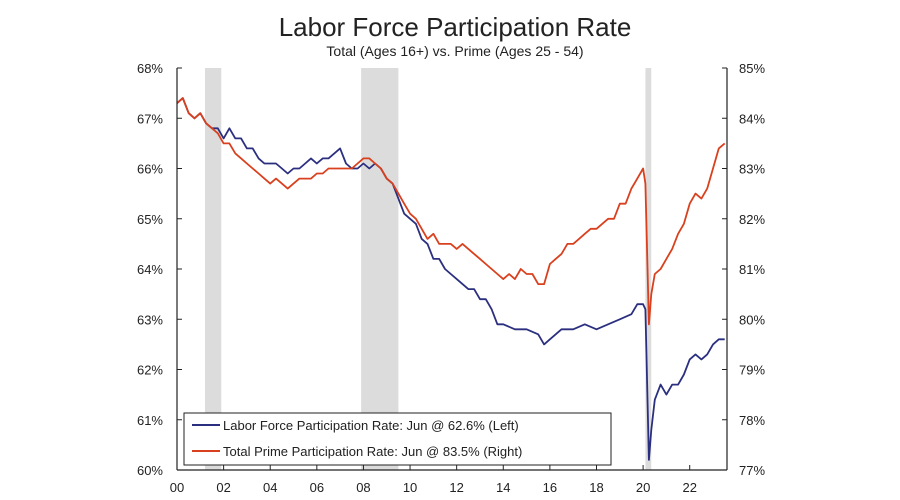  What do you see at coordinates (752, 169) in the screenshot?
I see `right-tick-label: 83%` at bounding box center [752, 169].